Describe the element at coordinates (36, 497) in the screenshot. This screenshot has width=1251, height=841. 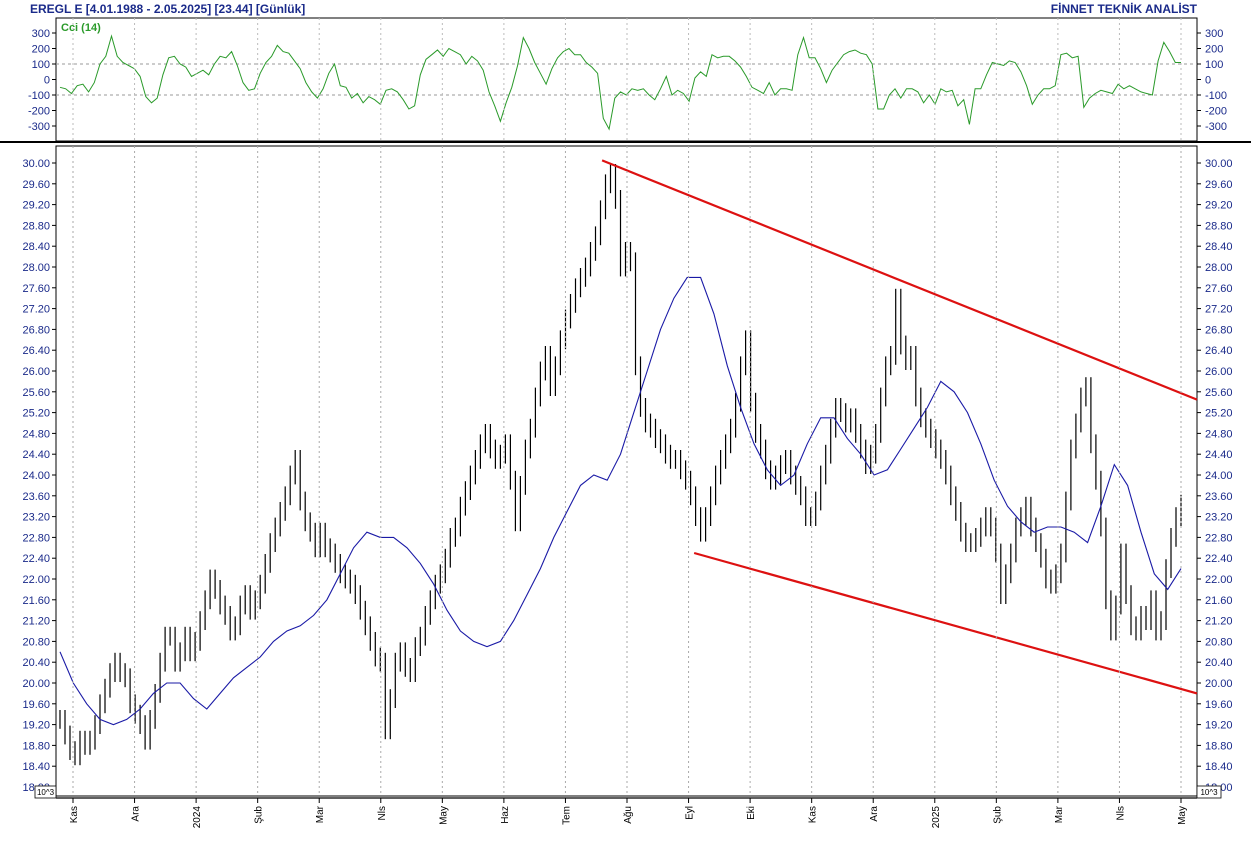
I see `price-tick-label-left: 23.60` at that location.